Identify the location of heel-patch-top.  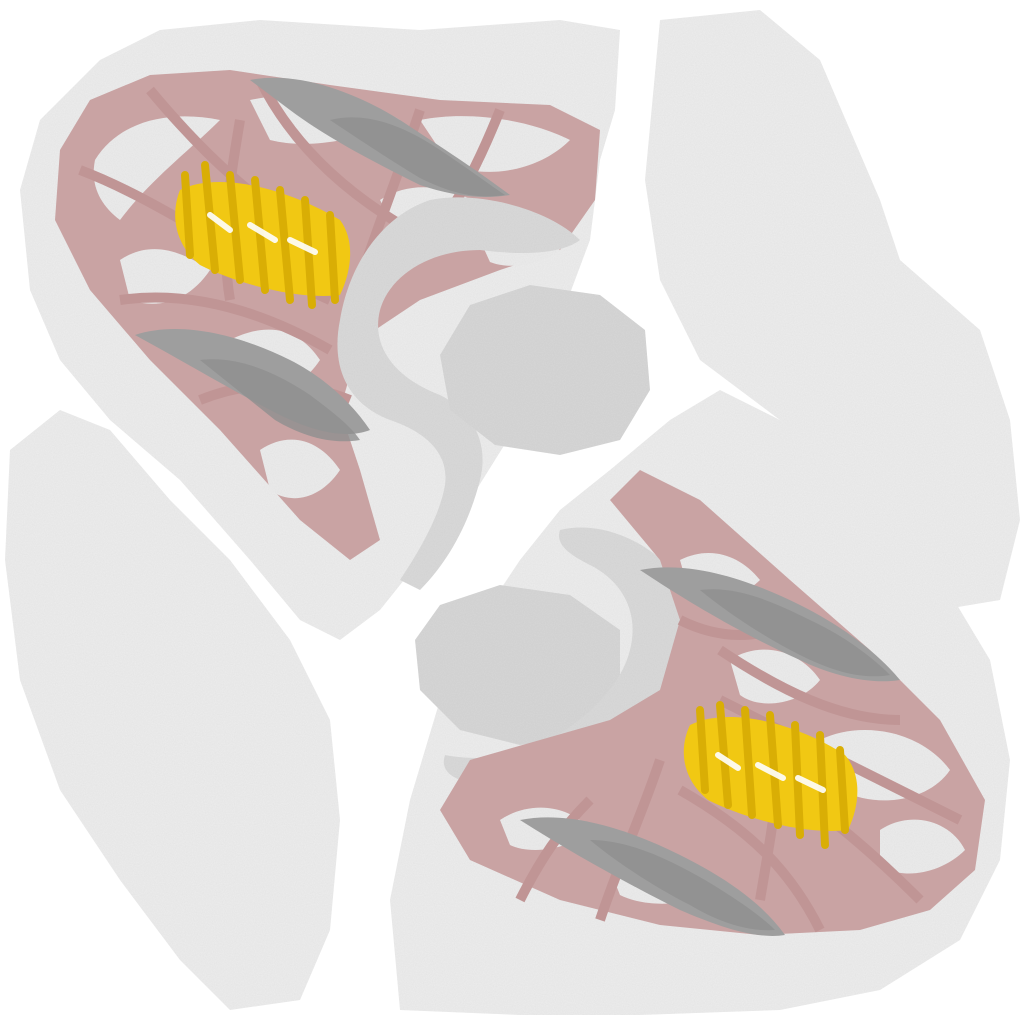
(545, 370).